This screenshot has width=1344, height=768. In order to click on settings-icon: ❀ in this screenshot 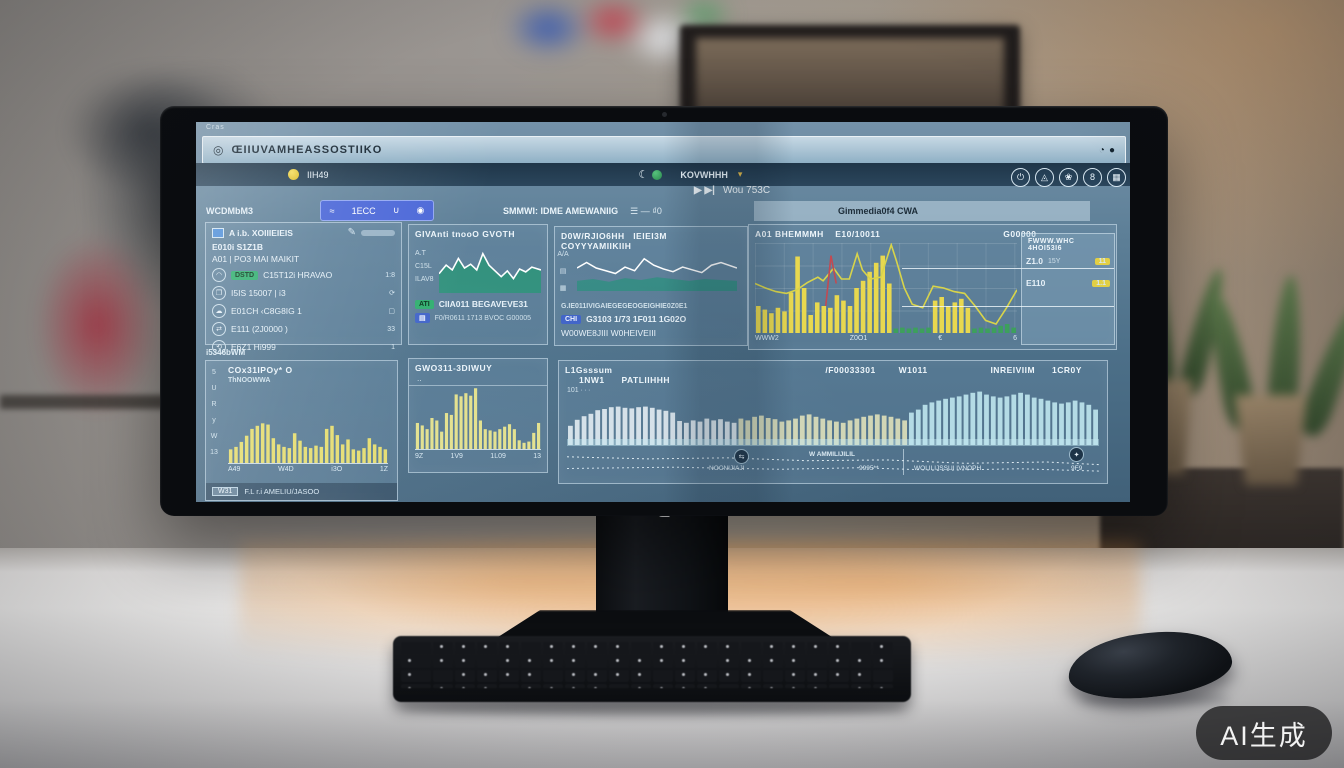, I will do `click(1068, 177)`.